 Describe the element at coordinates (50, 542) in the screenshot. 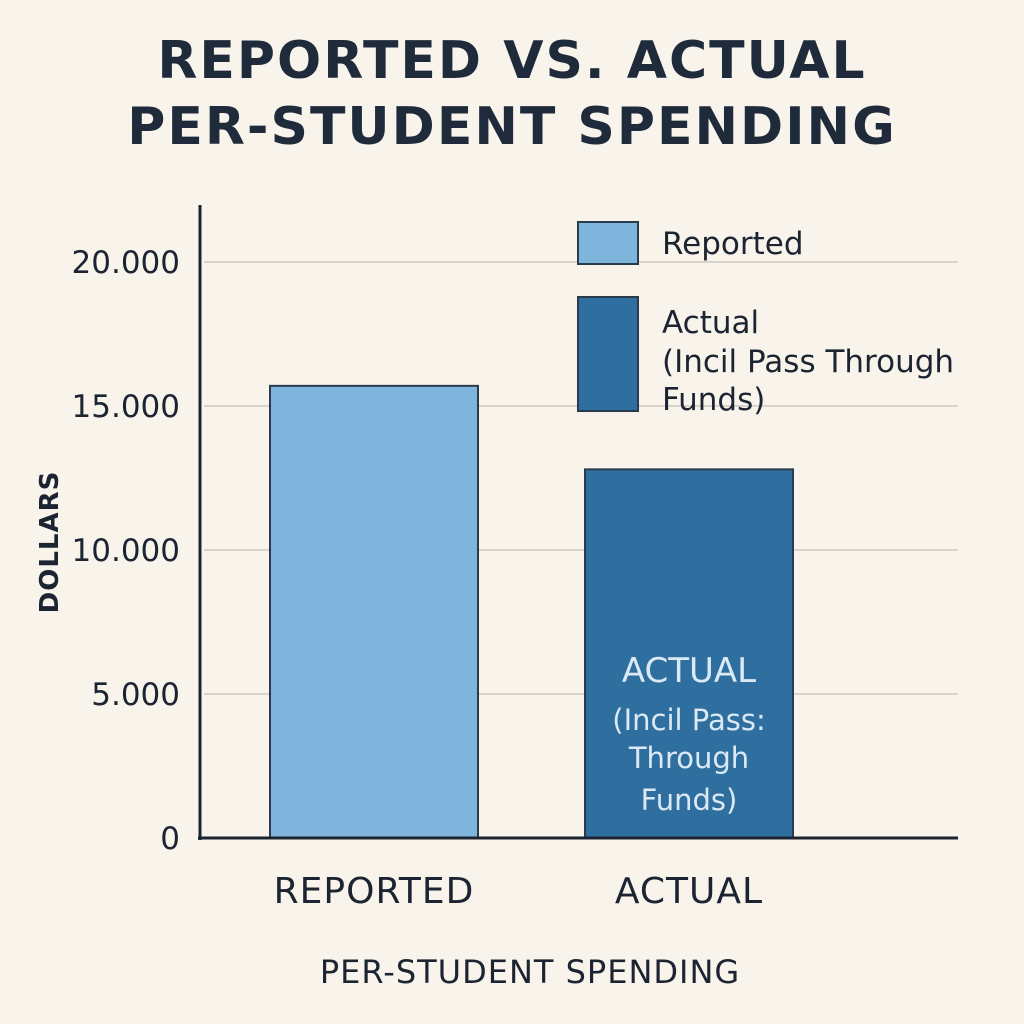

I see `y-axis-title: DOLLARS` at that location.